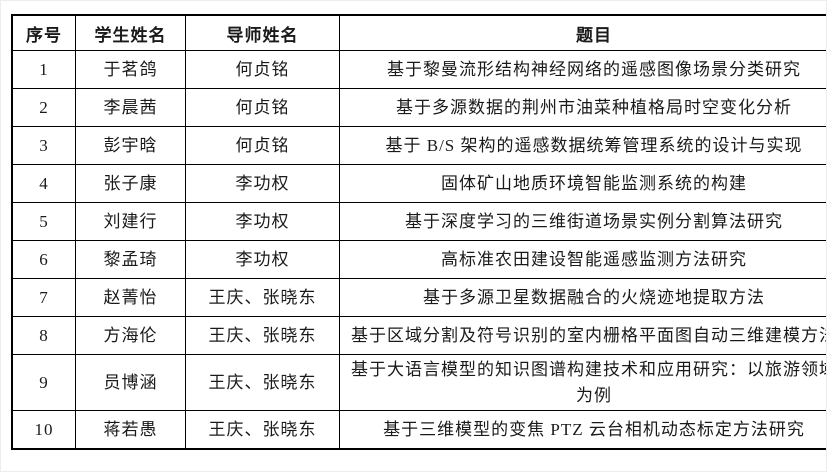 This screenshot has height=472, width=827. Describe the element at coordinates (130, 69) in the screenshot. I see `cell-student: 于茗鸽` at that location.